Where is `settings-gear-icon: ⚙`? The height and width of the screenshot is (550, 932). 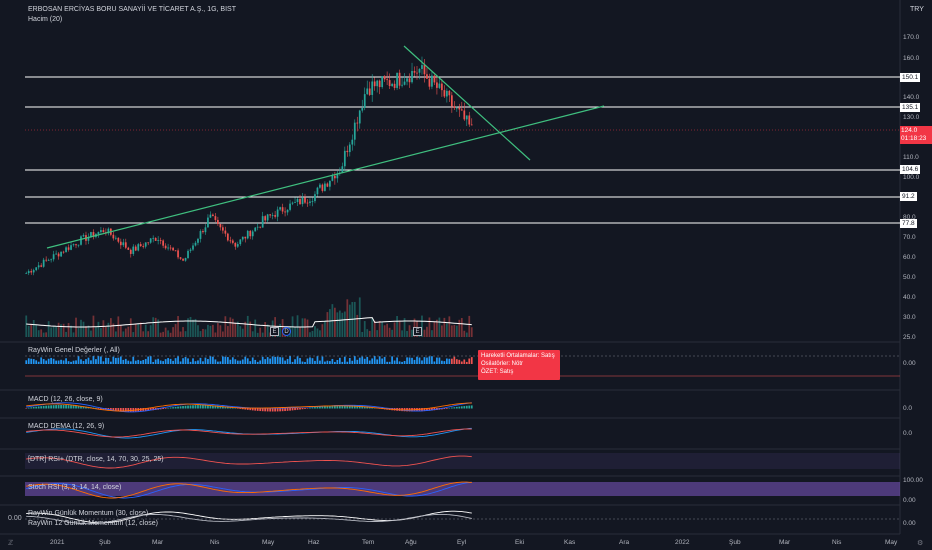 settings-gear-icon: ⚙ is located at coordinates (920, 543).